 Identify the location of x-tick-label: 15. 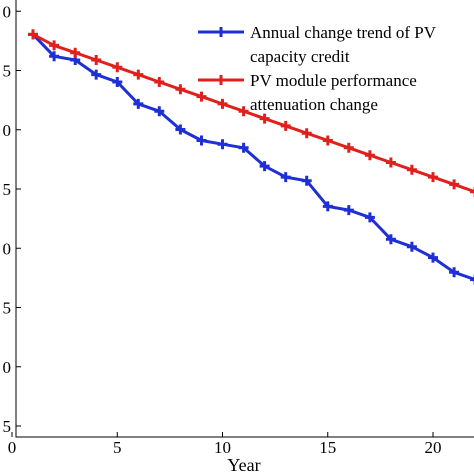
(327, 447).